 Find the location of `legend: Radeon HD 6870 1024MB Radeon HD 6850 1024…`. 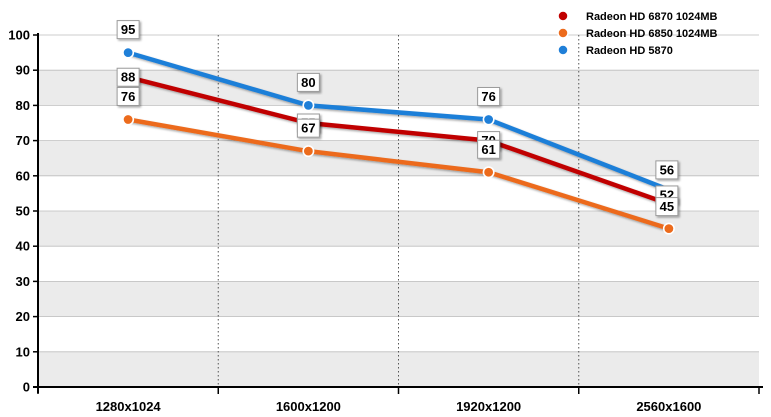

legend: Radeon HD 6870 1024MB Radeon HD 6850 1024… is located at coordinates (631, 33).